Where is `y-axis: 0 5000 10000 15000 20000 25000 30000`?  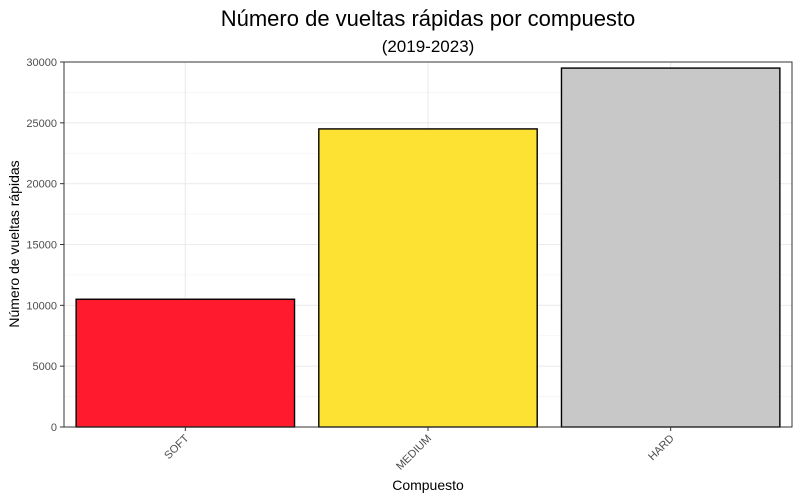
y-axis: 0 5000 10000 15000 20000 25000 30000 is located at coordinates (45, 245).